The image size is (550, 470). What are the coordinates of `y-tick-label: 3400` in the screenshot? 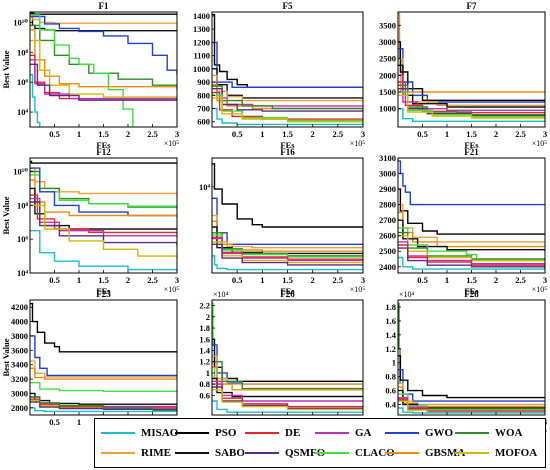 It's located at (19, 365).